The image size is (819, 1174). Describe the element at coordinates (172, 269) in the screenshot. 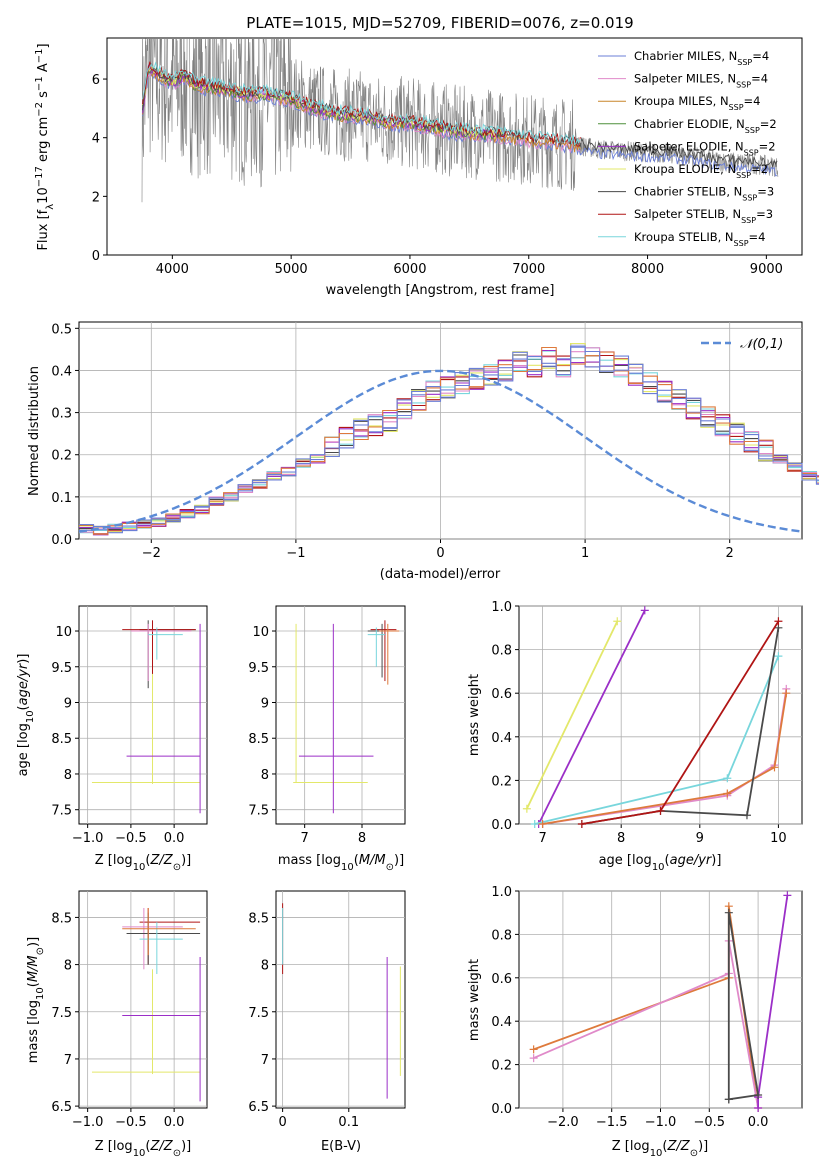

I see `x-tick-label: 4000` at that location.